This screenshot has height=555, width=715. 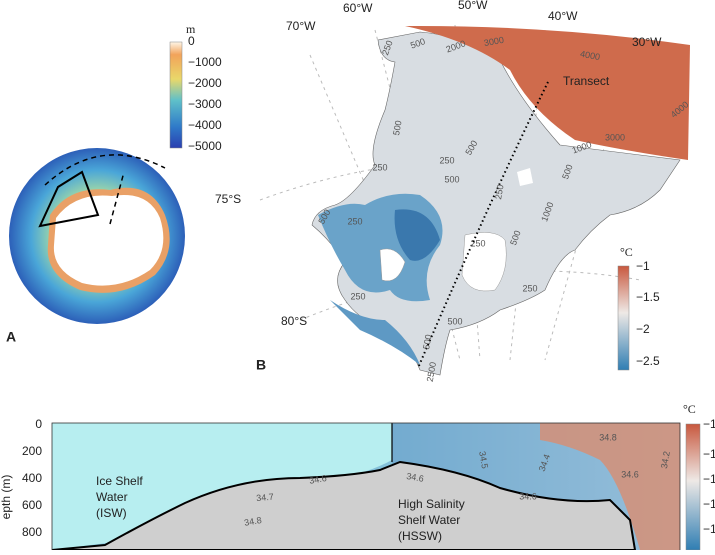 What do you see at coordinates (261, 365) in the screenshot?
I see `panel-label: B` at bounding box center [261, 365].